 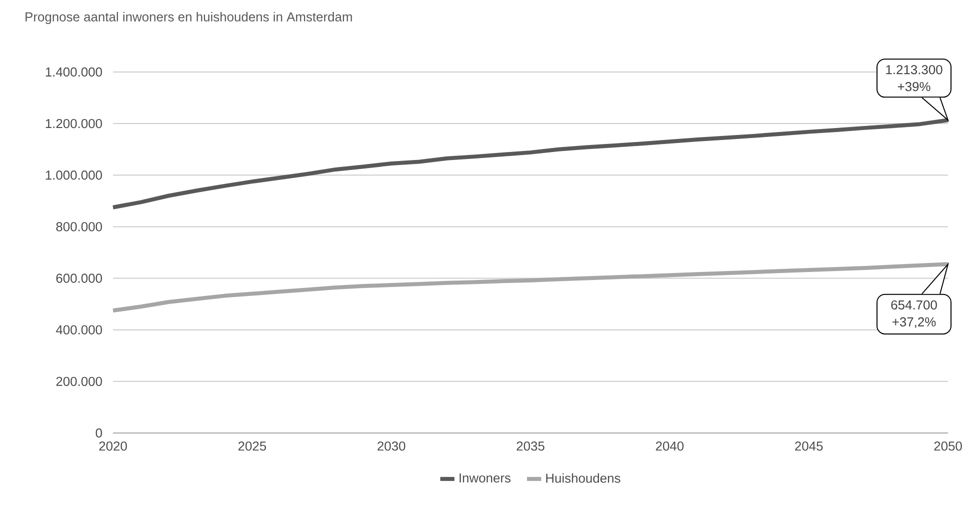 What do you see at coordinates (74, 175) in the screenshot?
I see `y-tick-label: 1.000.000` at bounding box center [74, 175].